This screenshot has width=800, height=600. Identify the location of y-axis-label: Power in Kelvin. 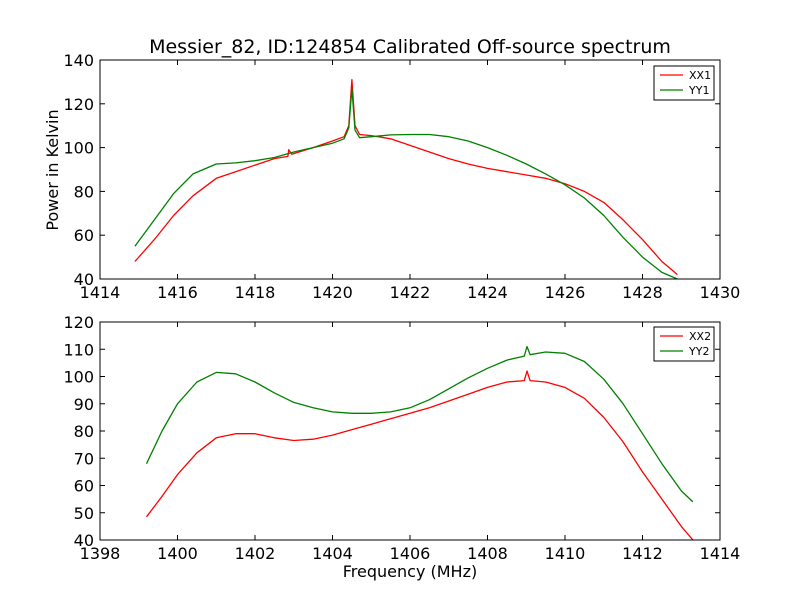
(52, 169).